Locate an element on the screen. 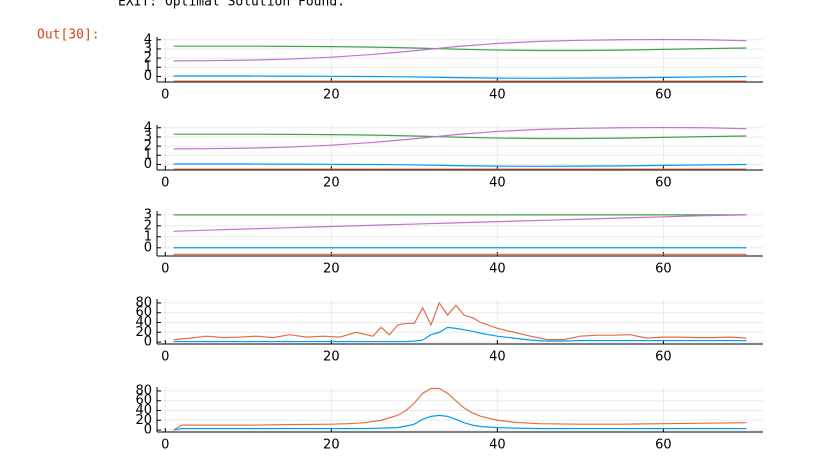  solver-status: EXIT: Optimal Solution Found. is located at coordinates (231, 5).